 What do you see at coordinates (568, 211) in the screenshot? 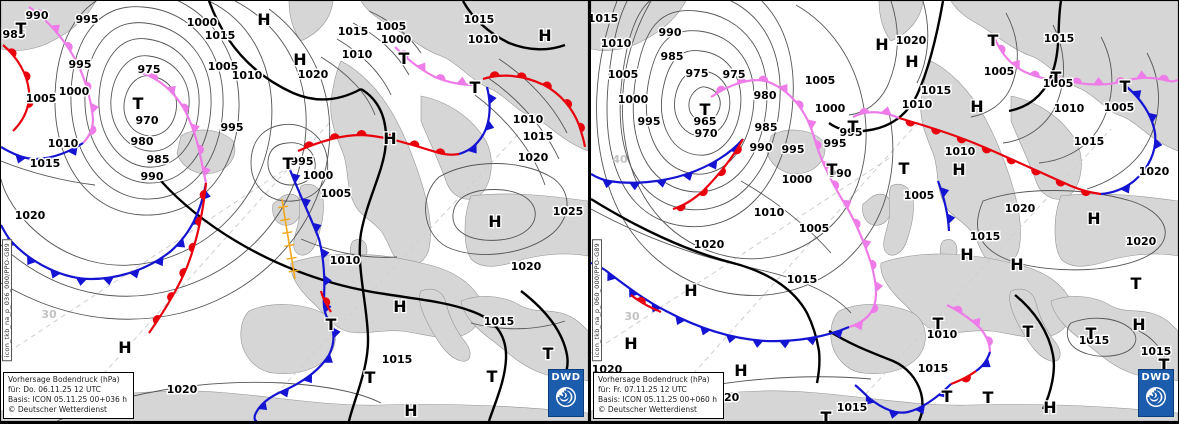
I see `svg-text: 1025` at bounding box center [568, 211].